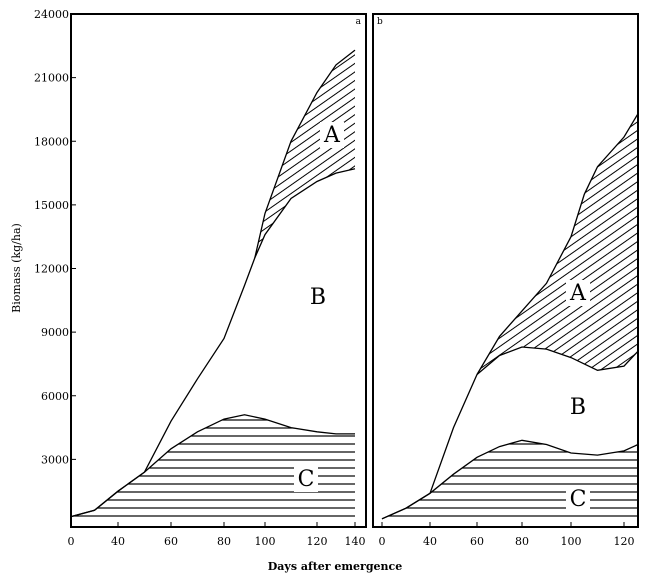  What do you see at coordinates (55, 396) in the screenshot?
I see `y-tick-label: 6000` at bounding box center [55, 396].